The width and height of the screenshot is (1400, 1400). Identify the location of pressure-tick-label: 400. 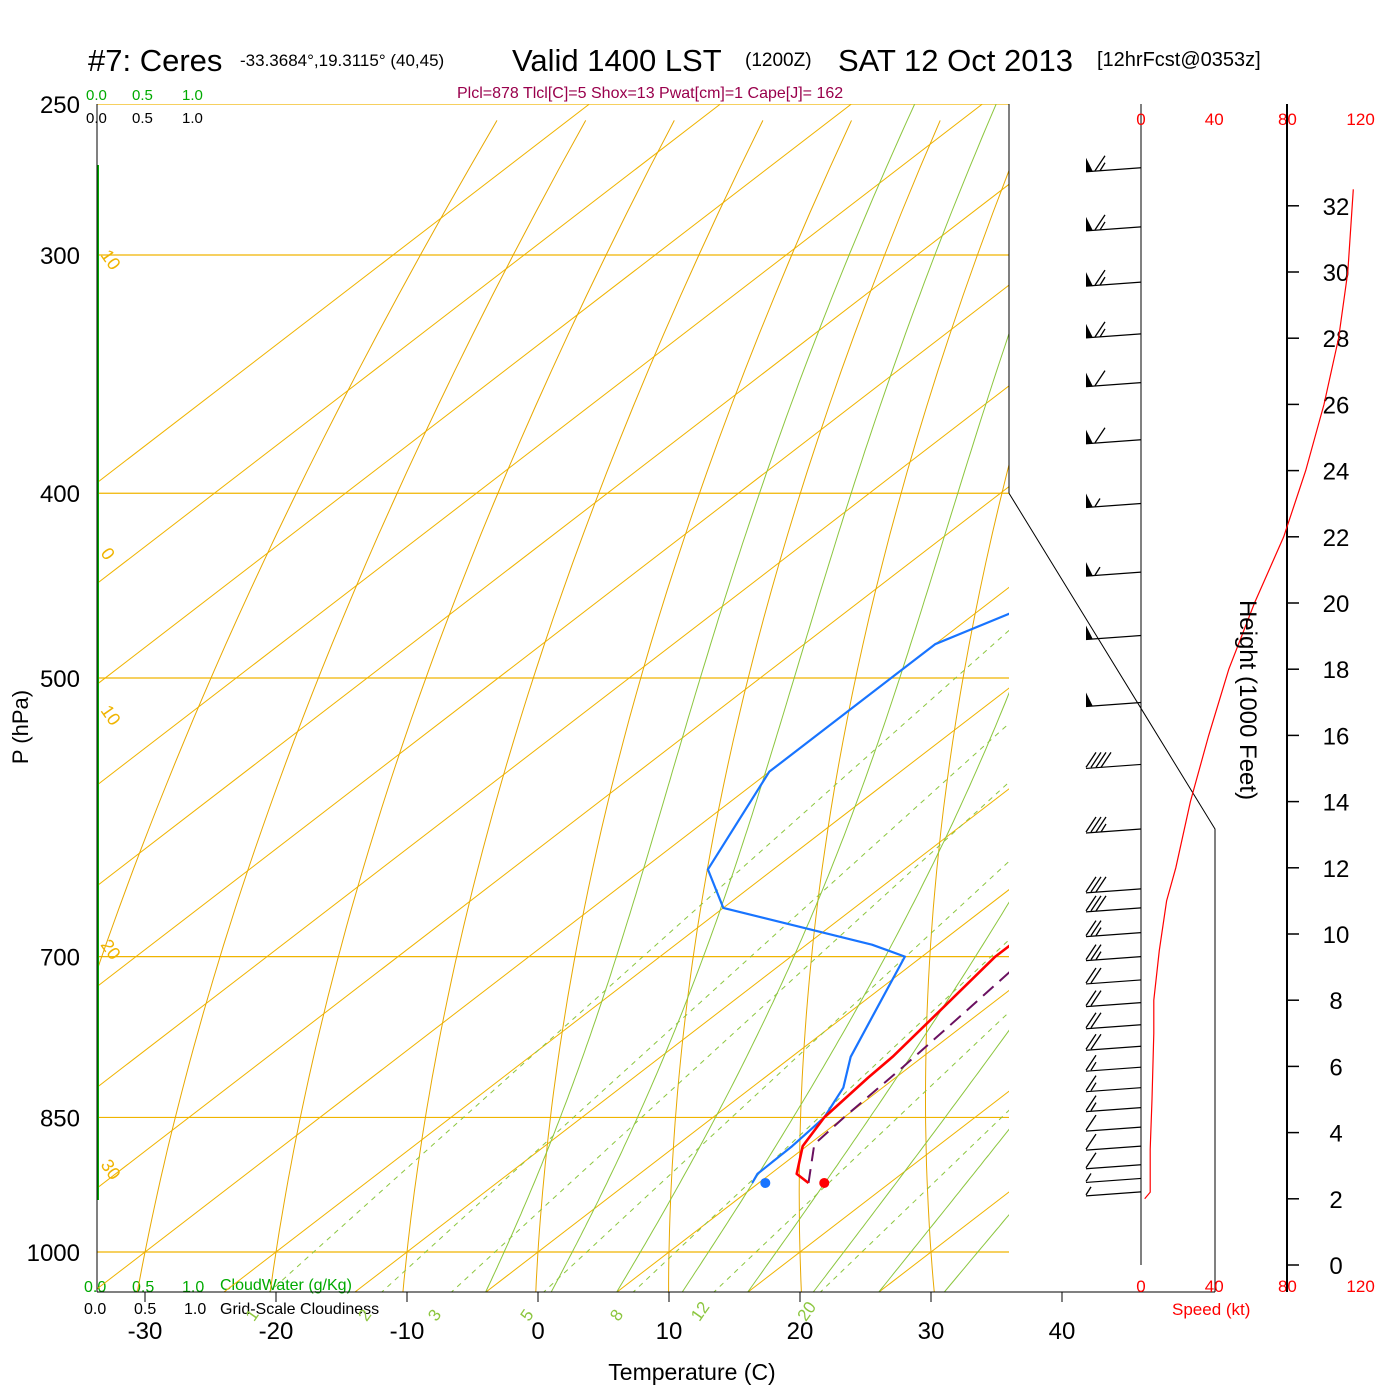
(60, 494).